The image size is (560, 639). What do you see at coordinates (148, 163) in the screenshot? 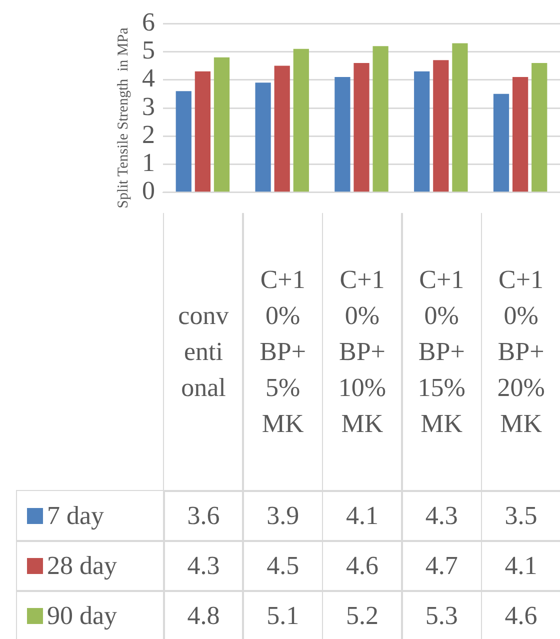
I see `y-tick-label: 1` at bounding box center [148, 163].